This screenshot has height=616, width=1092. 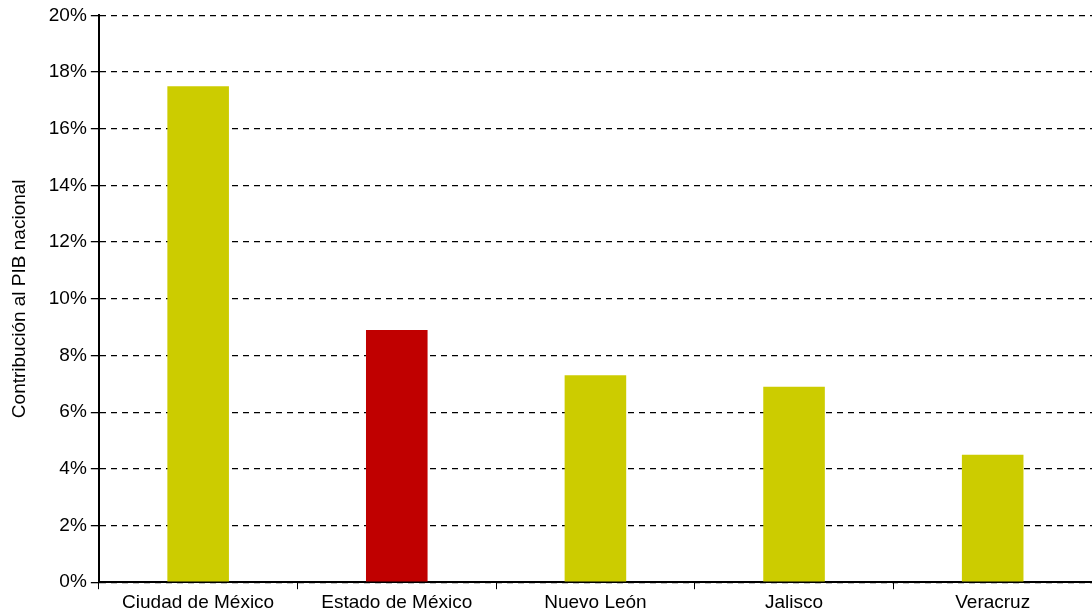 What do you see at coordinates (67, 184) in the screenshot?
I see `y-tick-label: 14%` at bounding box center [67, 184].